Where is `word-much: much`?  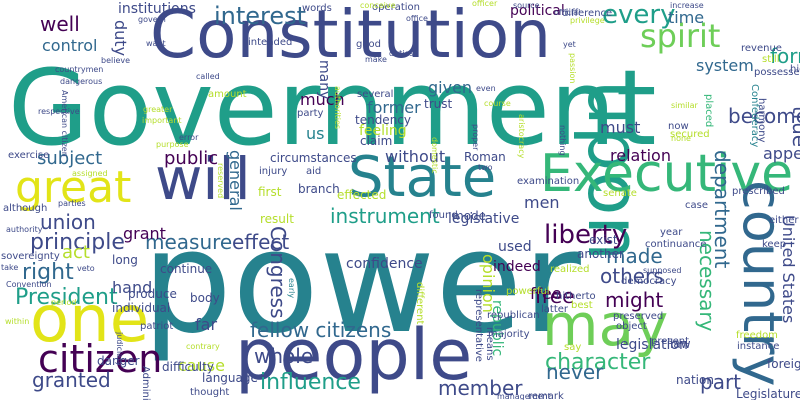
word-much: much is located at coordinates (322, 99).